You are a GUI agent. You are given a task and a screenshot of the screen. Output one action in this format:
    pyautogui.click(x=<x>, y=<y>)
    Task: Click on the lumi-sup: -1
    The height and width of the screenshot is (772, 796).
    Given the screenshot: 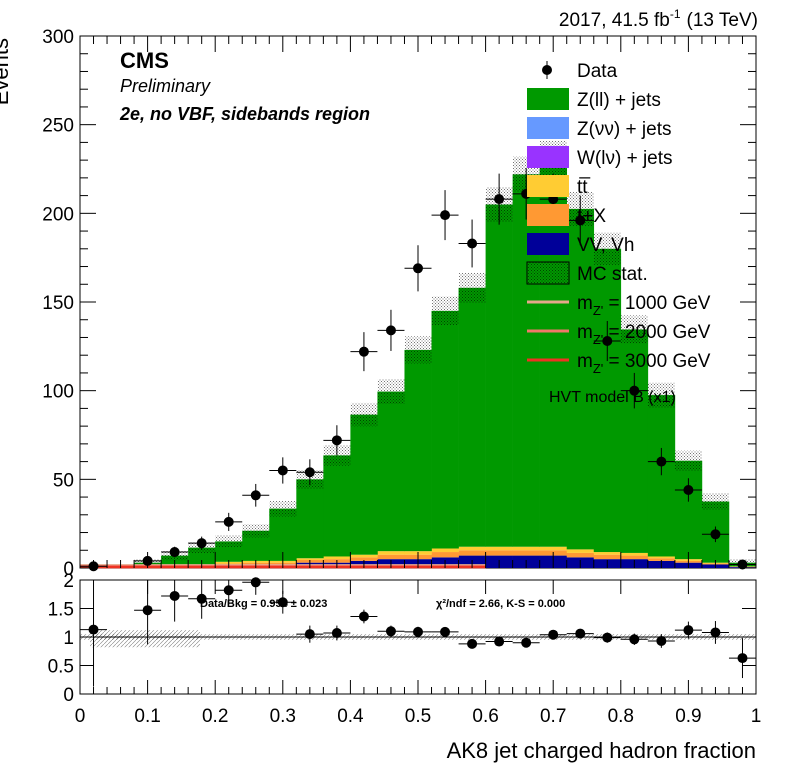 What is the action you would take?
    pyautogui.click(x=675, y=14)
    